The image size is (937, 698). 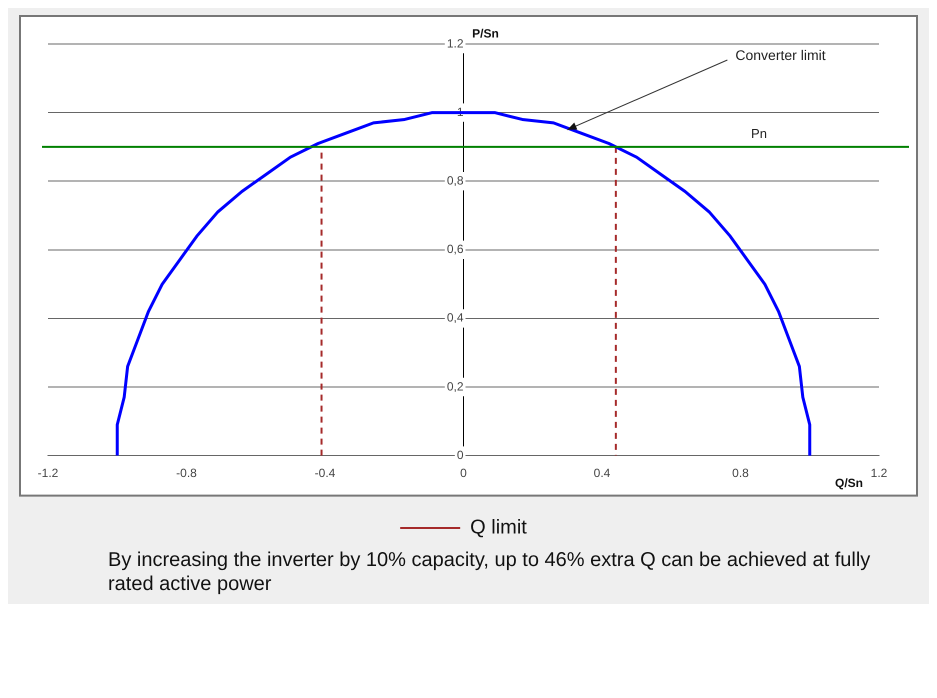 What do you see at coordinates (48, 473) in the screenshot?
I see `x-tick-label: -1.2` at bounding box center [48, 473].